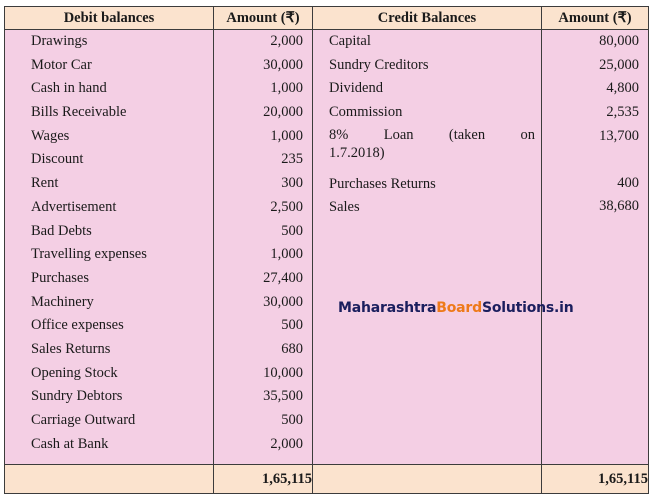 The height and width of the screenshot is (500, 654). I want to click on credit-name: Commission, so click(366, 112).